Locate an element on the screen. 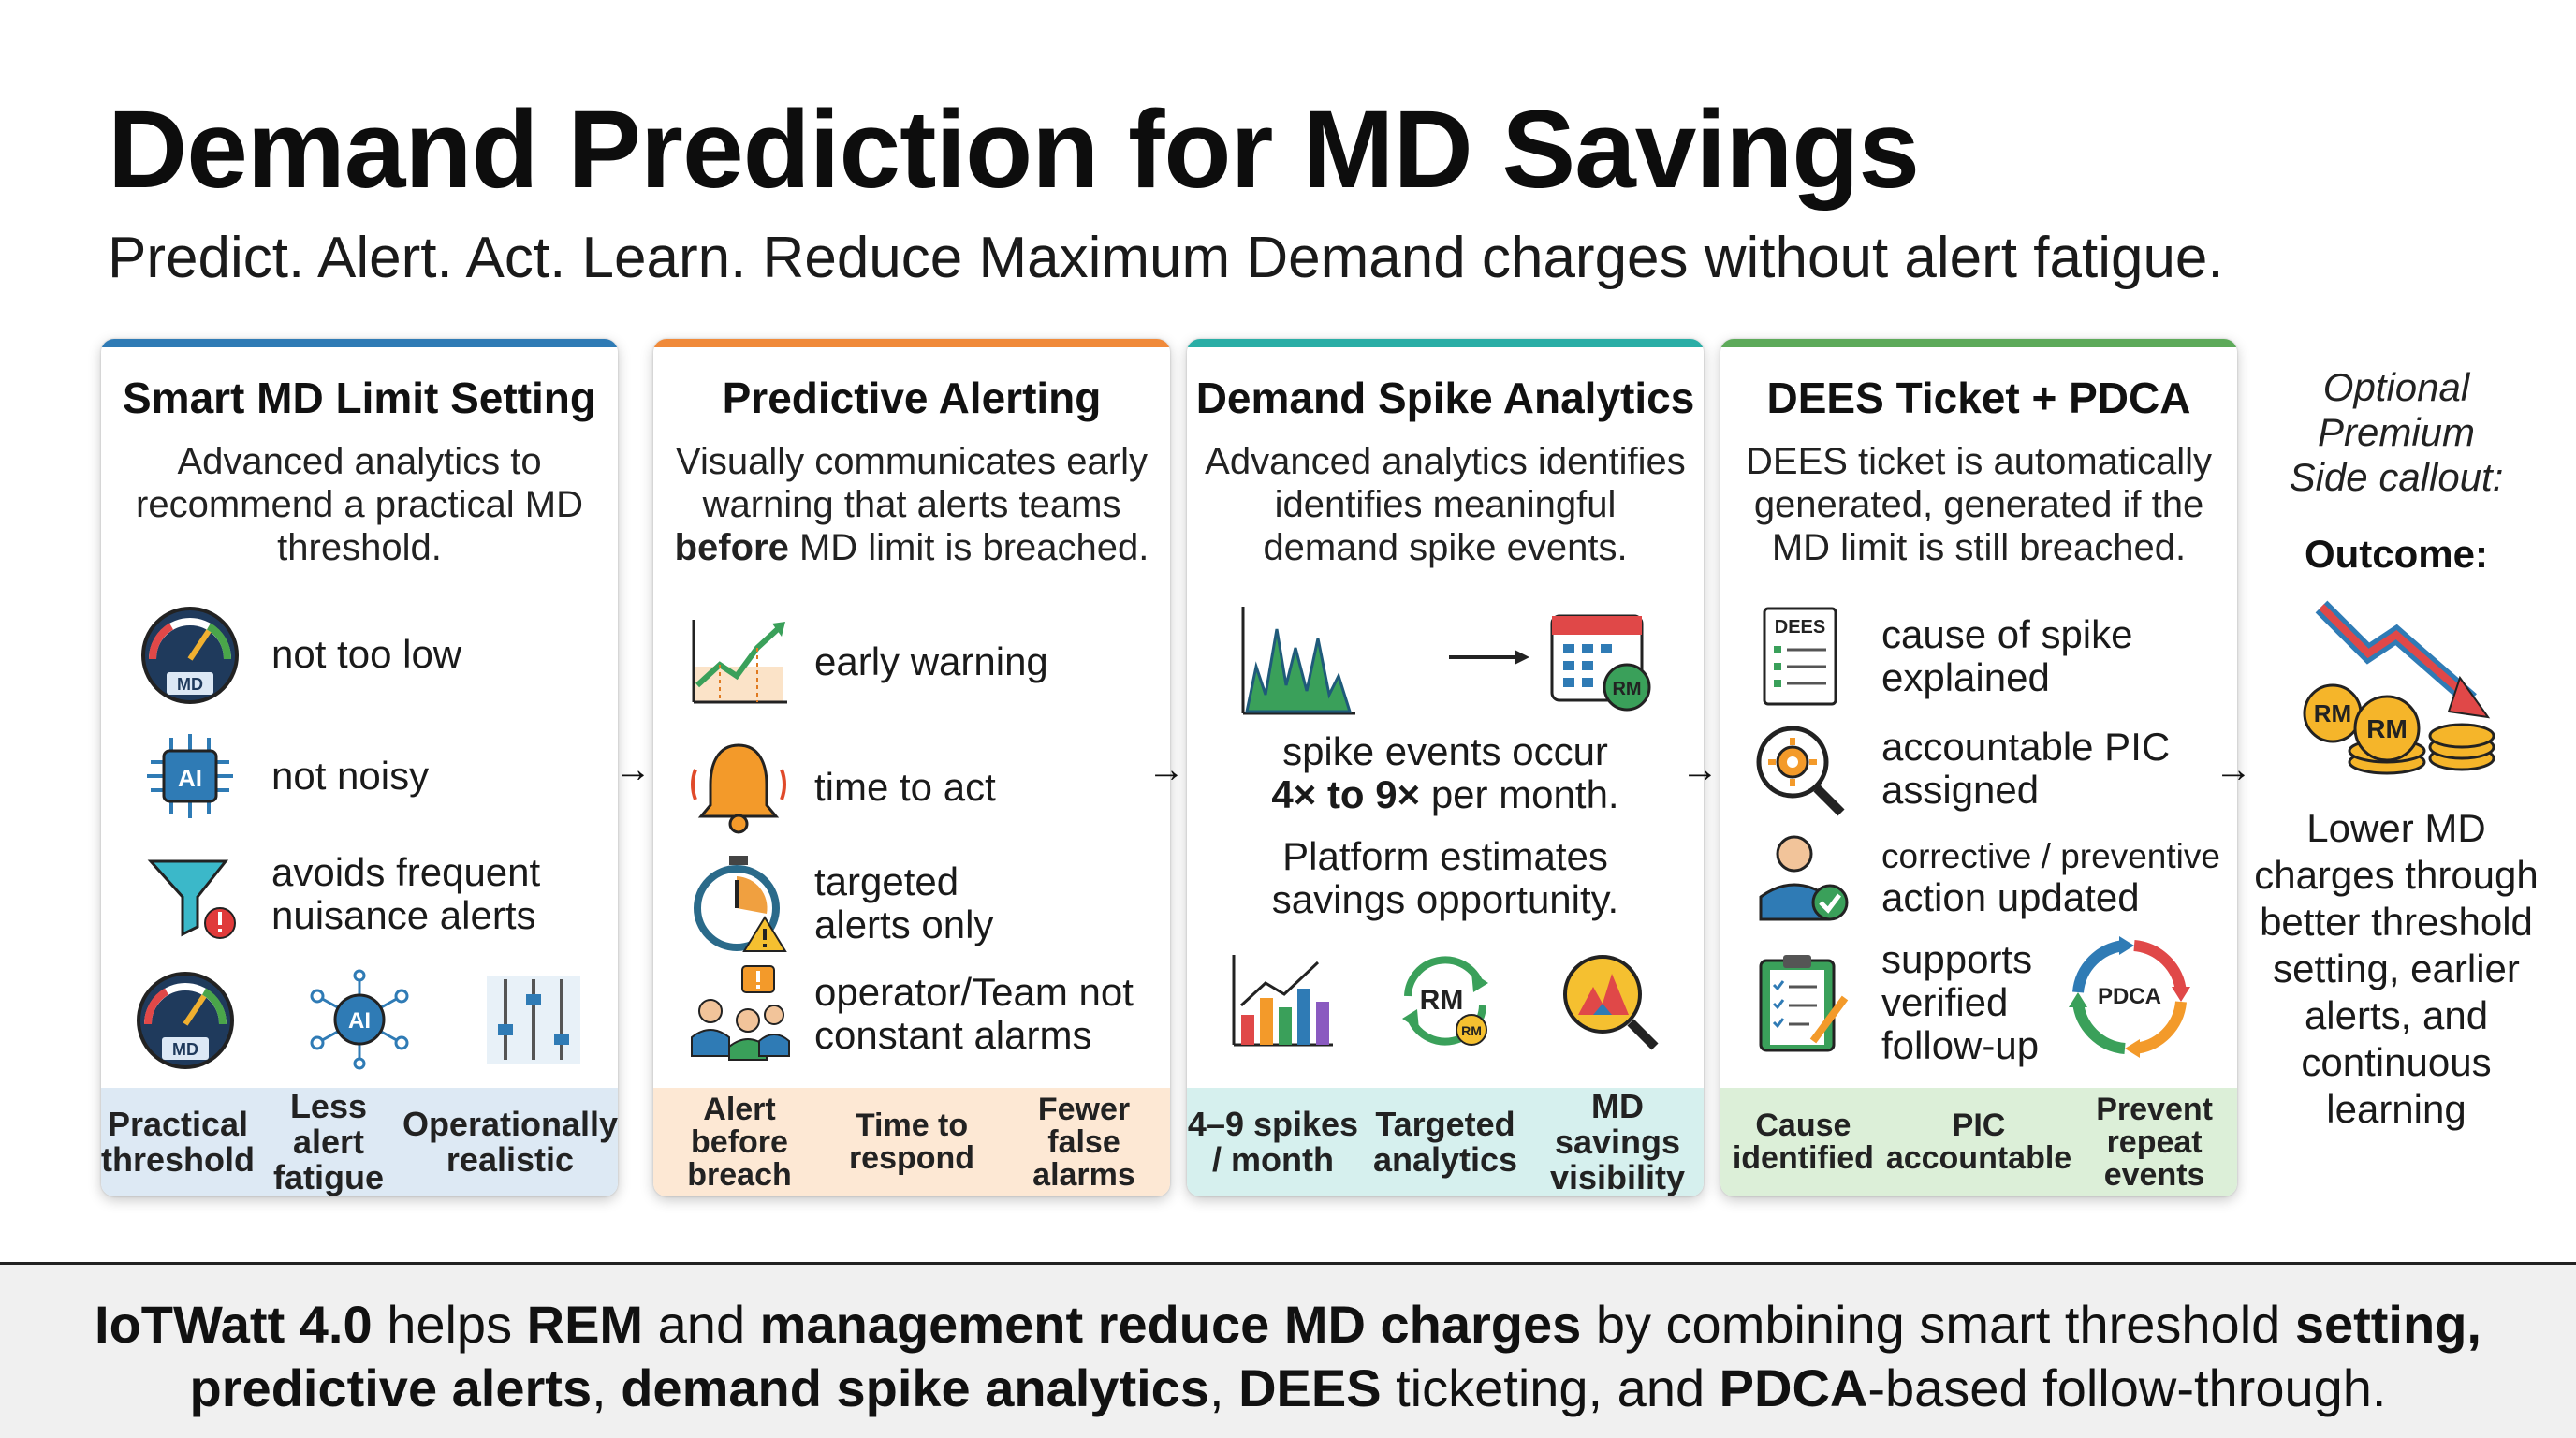  card-title: Predictive Alerting is located at coordinates (912, 398).